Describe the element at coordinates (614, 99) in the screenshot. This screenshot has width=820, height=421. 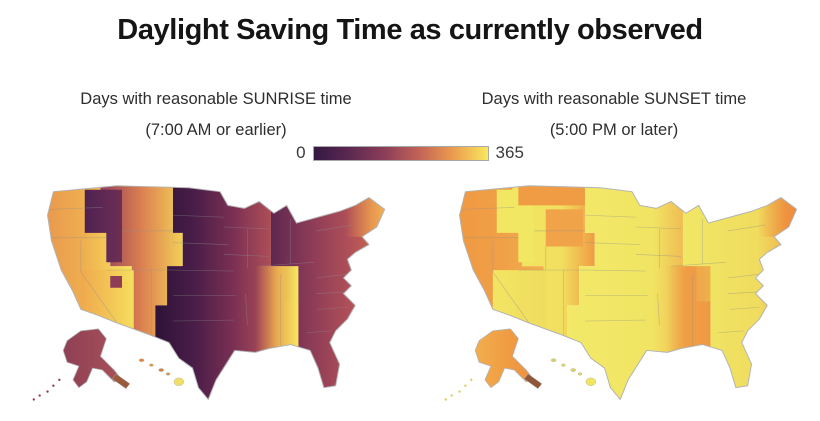
I see `sunset-panel-title: Days with reasonable SUNSET time` at that location.